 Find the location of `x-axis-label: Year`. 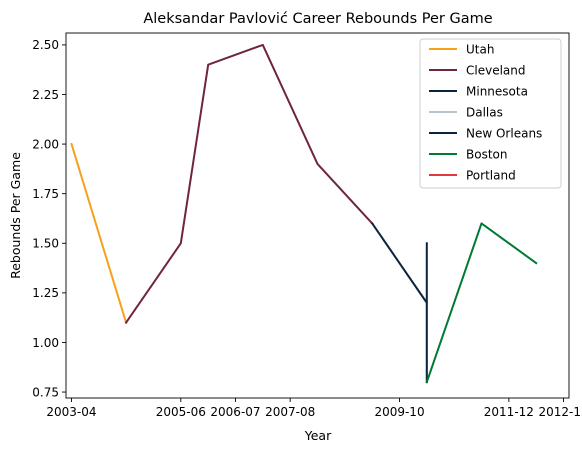

x-axis-label: Year is located at coordinates (318, 435).